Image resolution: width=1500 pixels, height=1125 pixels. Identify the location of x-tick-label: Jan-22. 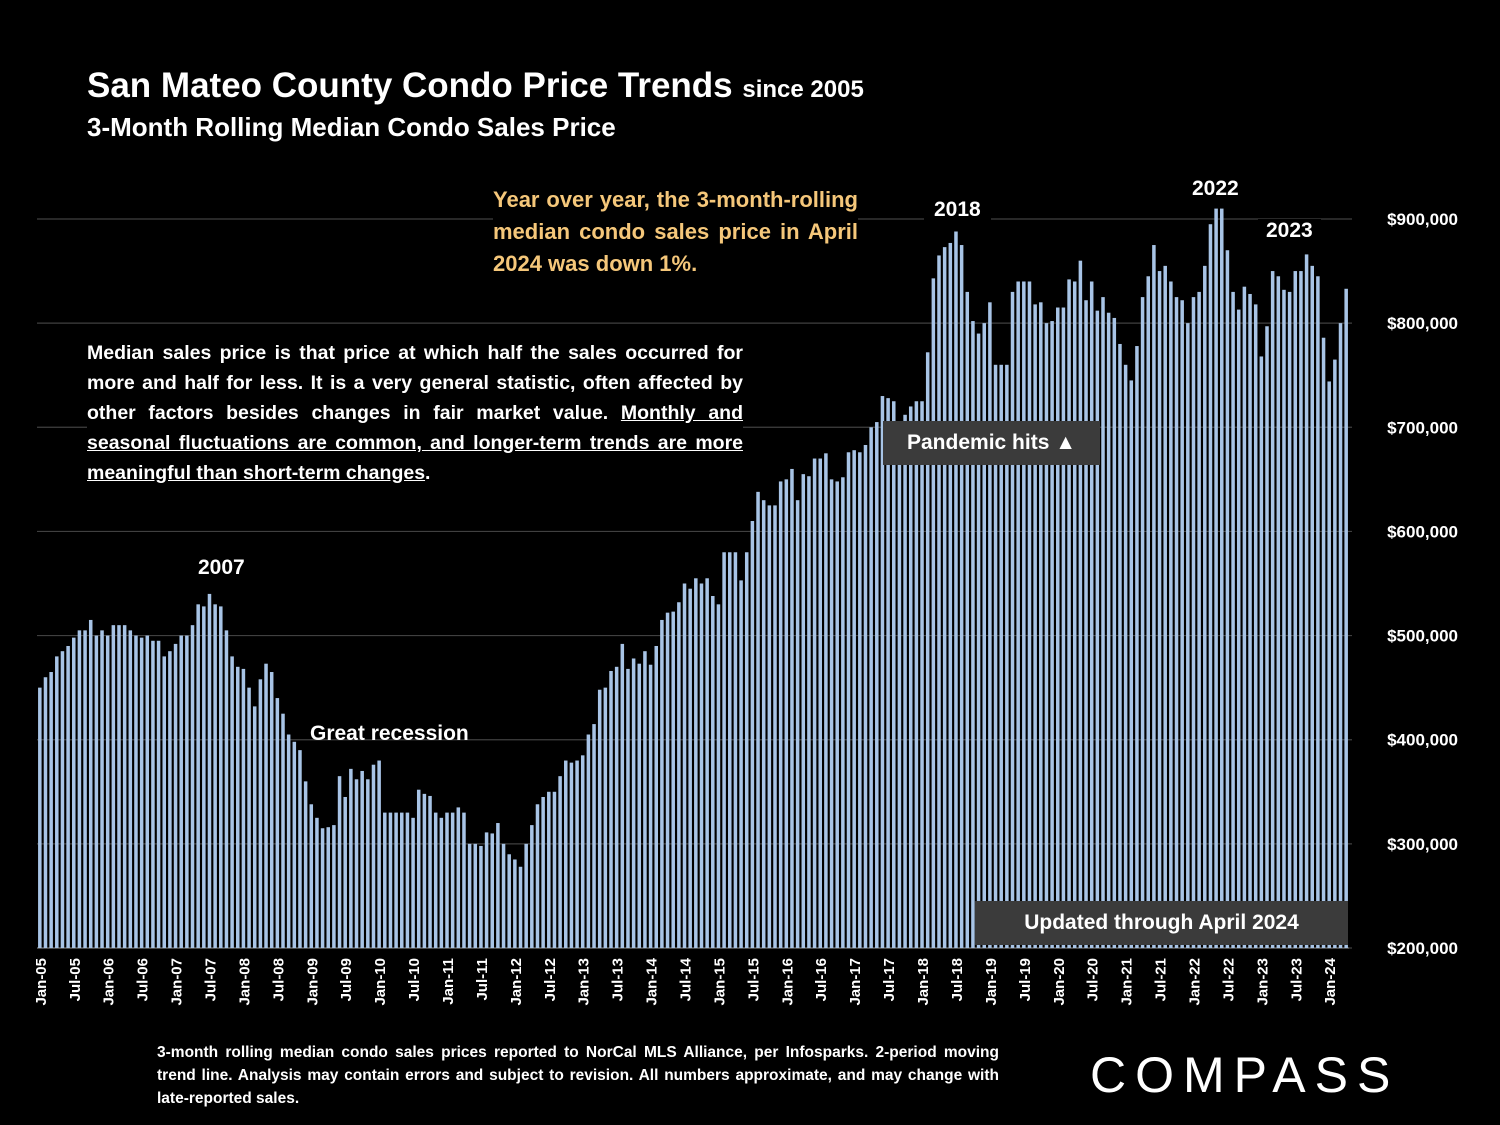
(1194, 982).